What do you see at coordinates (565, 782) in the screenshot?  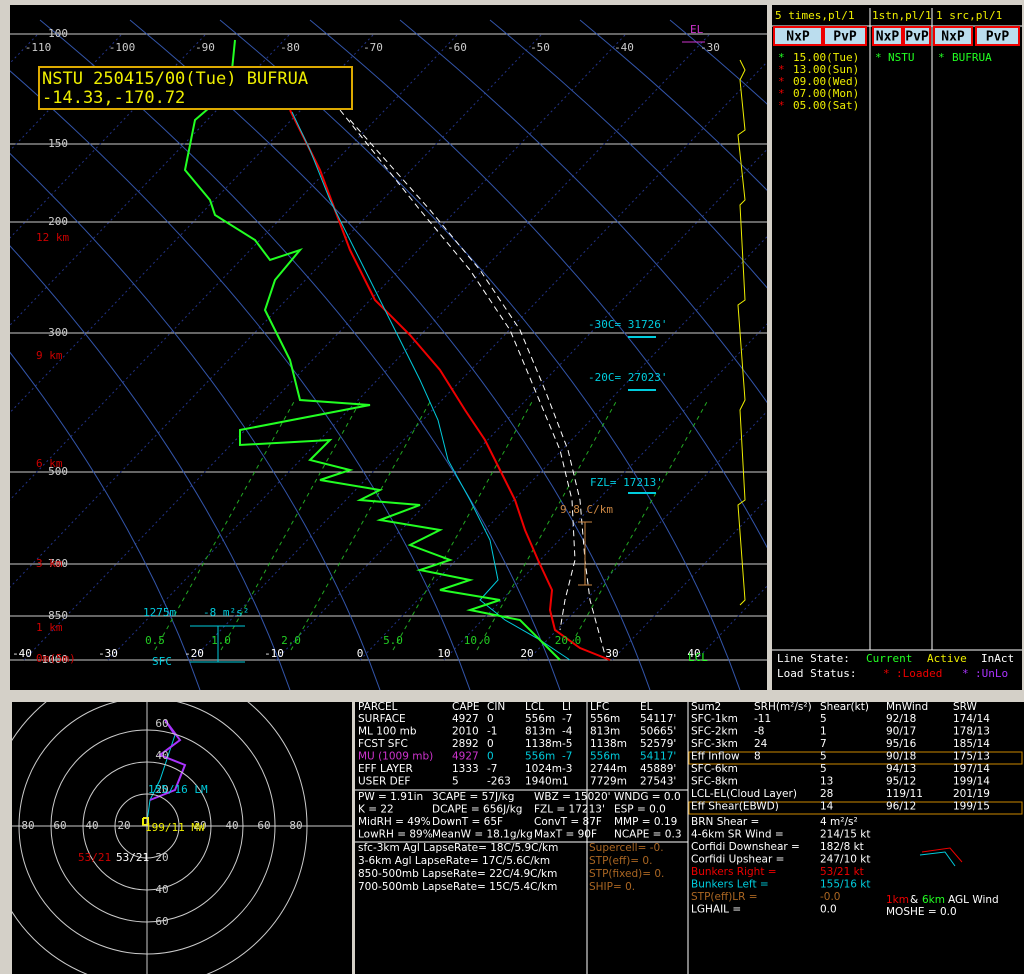 I see `table-cell: 1` at bounding box center [565, 782].